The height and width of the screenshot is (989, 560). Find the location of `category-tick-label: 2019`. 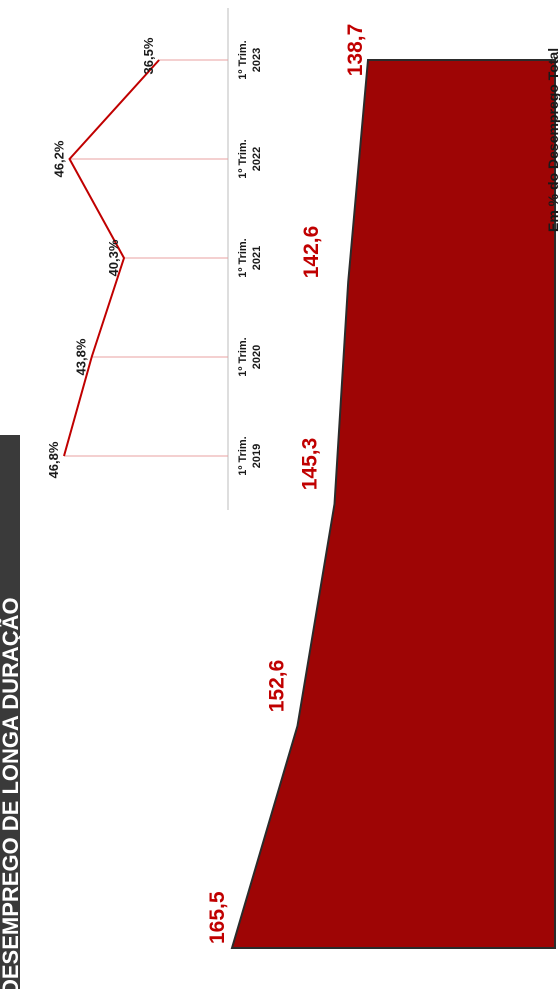

category-tick-label: 2019 is located at coordinates (257, 456).